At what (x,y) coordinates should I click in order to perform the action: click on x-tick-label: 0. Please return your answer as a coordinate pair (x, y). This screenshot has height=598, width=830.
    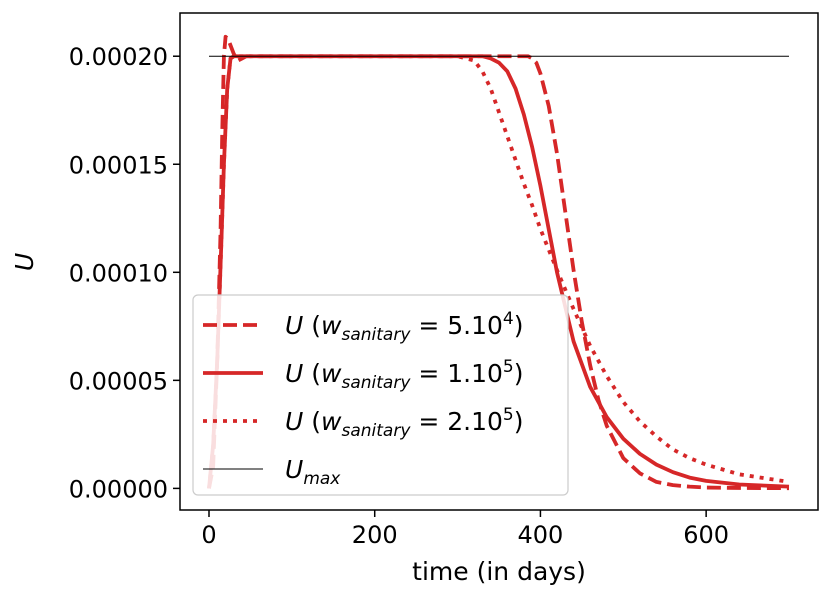
    Looking at the image, I should click on (208, 535).